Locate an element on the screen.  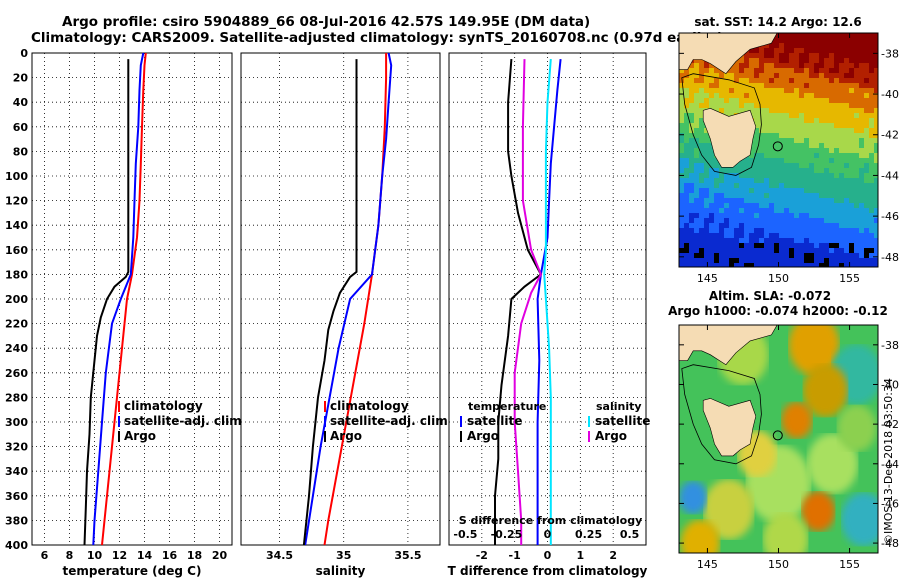
x-tick-label: 16 is located at coordinates (170, 555).